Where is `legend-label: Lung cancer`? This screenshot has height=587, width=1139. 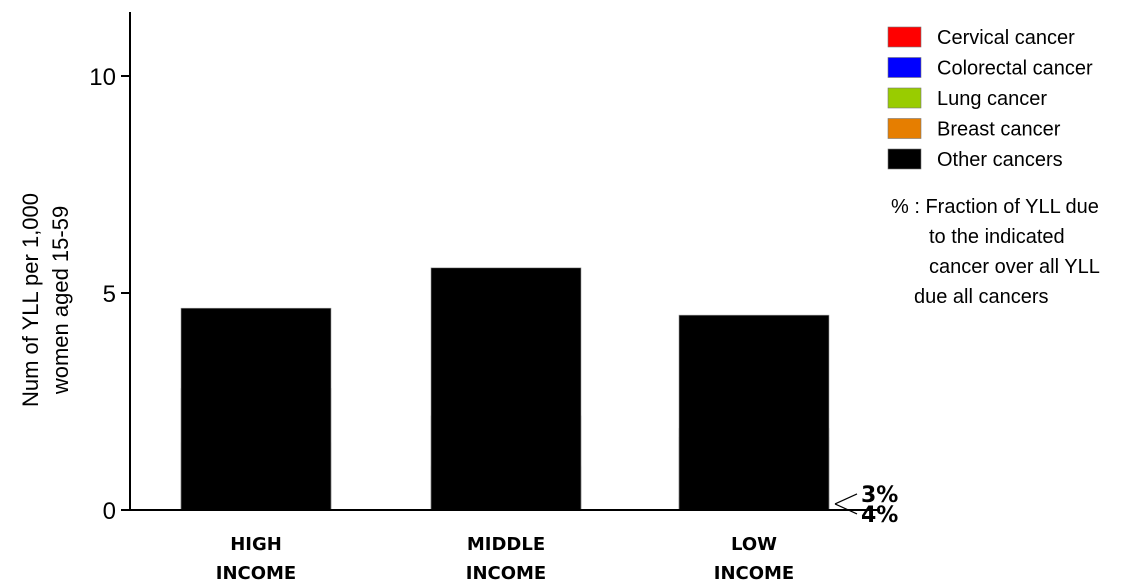
legend-label: Lung cancer is located at coordinates (992, 99).